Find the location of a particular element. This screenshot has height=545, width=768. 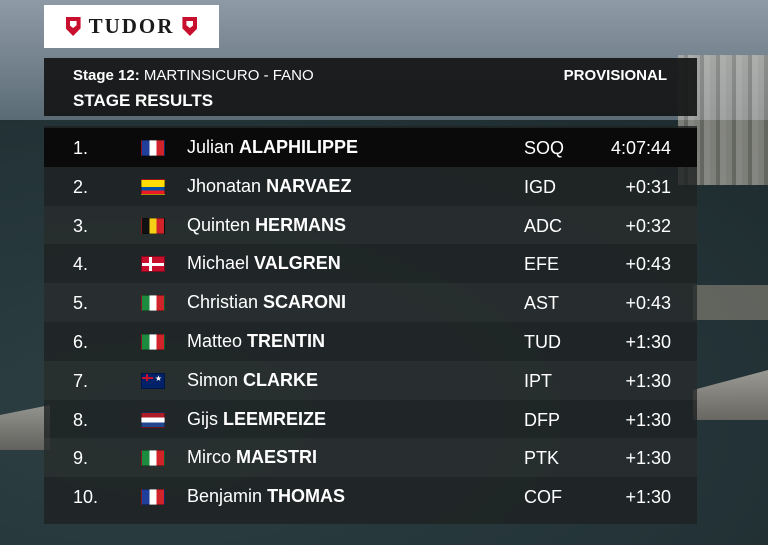

rider-name: Julian ALAPHILIPPE is located at coordinates (272, 147).